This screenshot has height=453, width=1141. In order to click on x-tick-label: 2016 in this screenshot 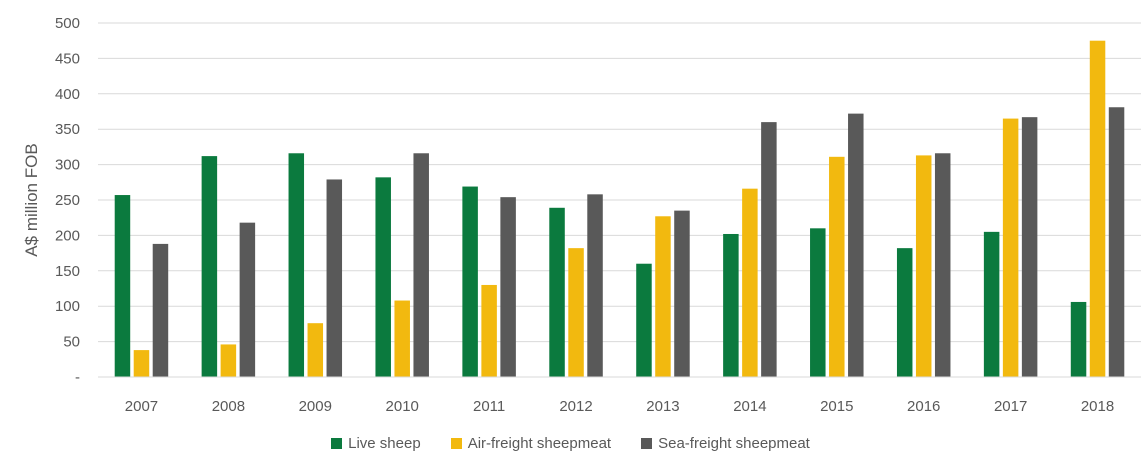, I will do `click(923, 406)`.